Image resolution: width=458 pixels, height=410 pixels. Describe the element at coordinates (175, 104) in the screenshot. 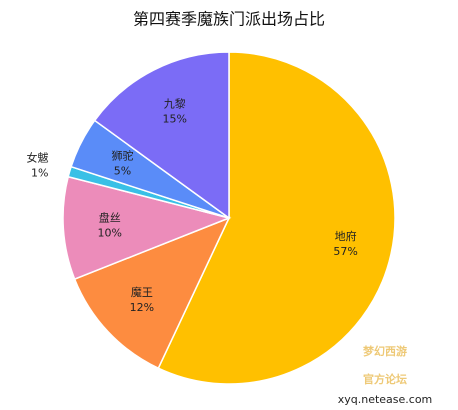

I see `slice-label: 九黎` at that location.